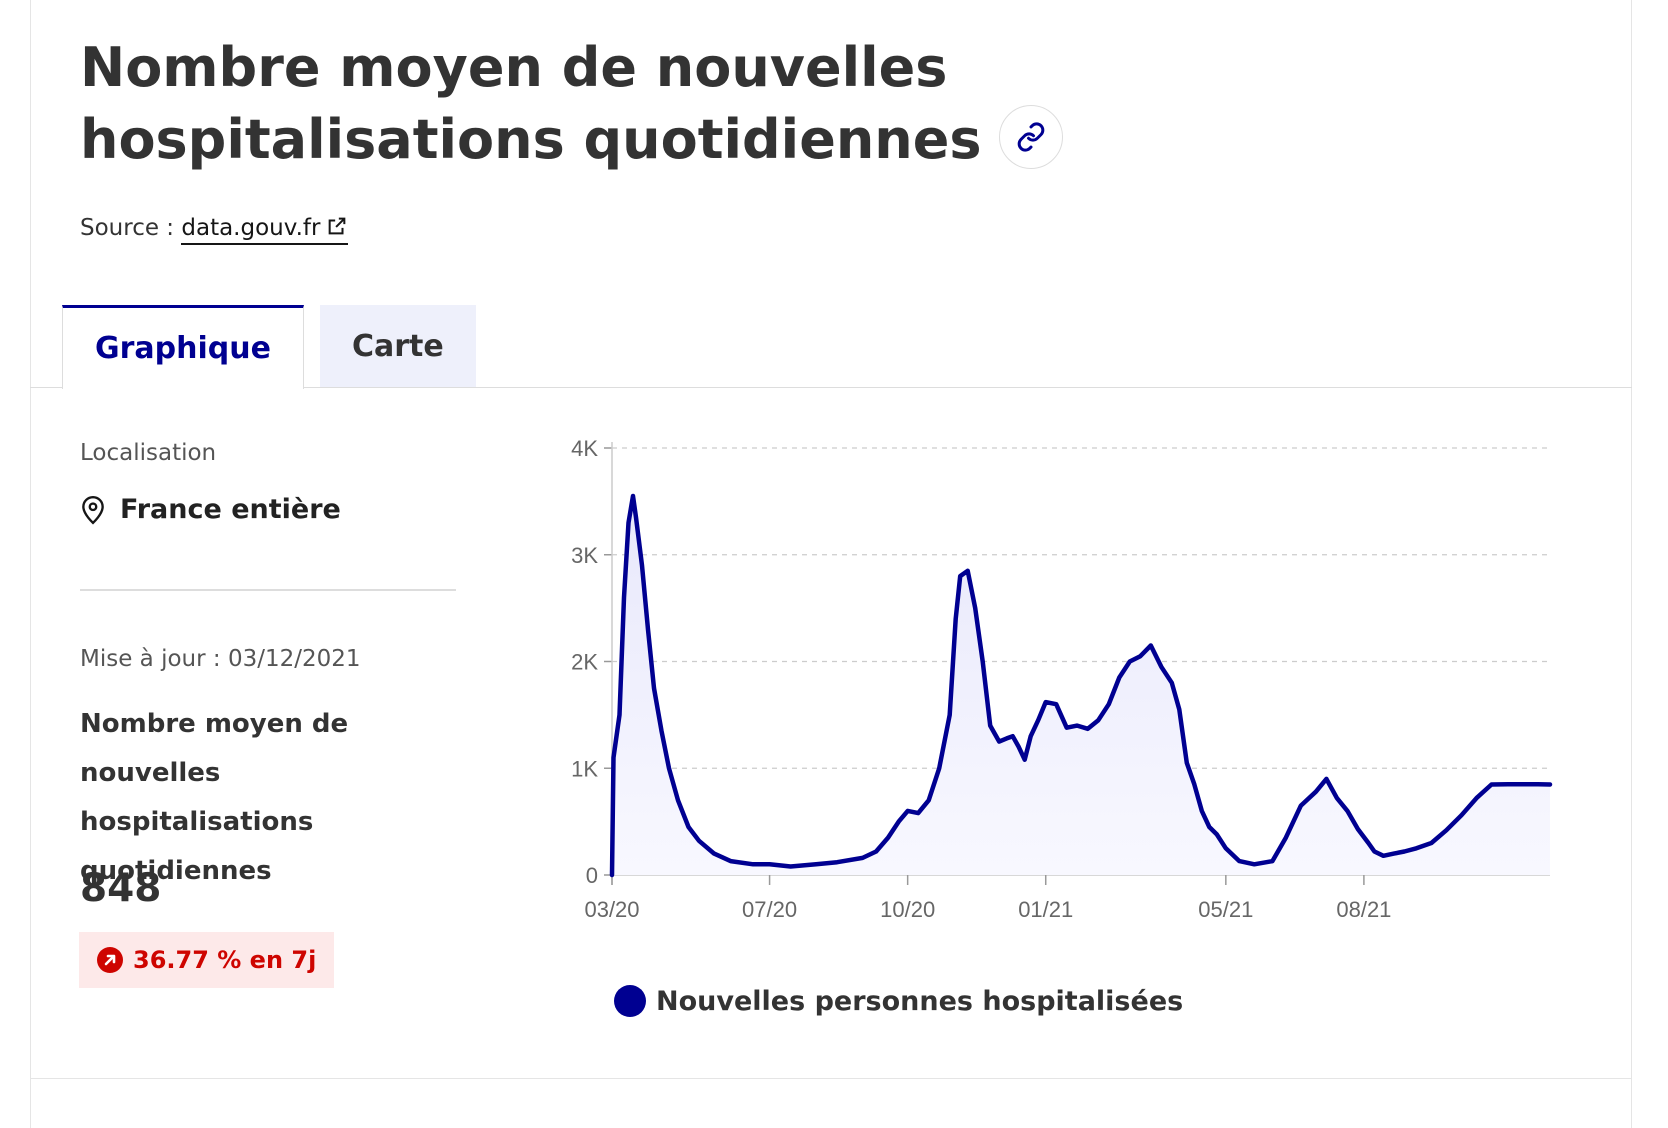 The width and height of the screenshot is (1668, 1128). I want to click on external-link-icon, so click(337, 226).